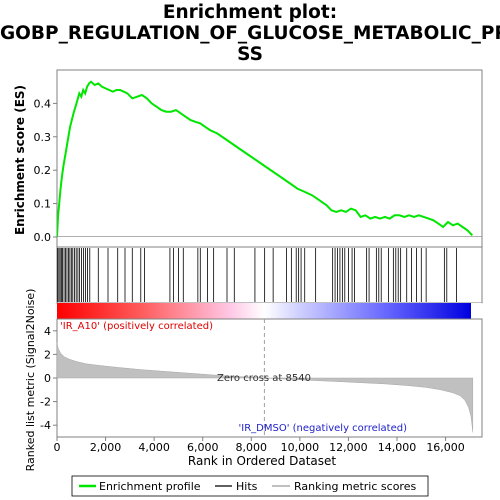  I want to click on es-y-tick-label: 0.2, so click(43, 170).